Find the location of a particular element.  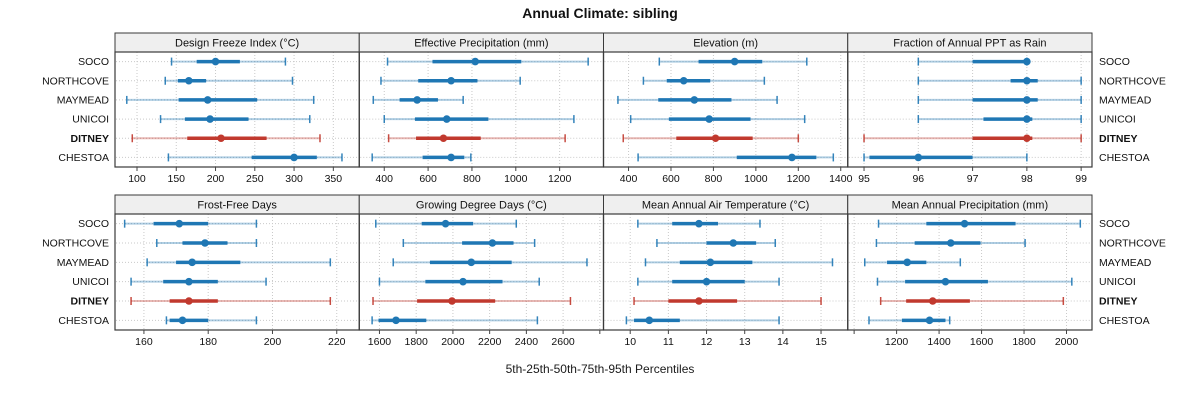

site-label-right: MAYMEAD is located at coordinates (1125, 100).